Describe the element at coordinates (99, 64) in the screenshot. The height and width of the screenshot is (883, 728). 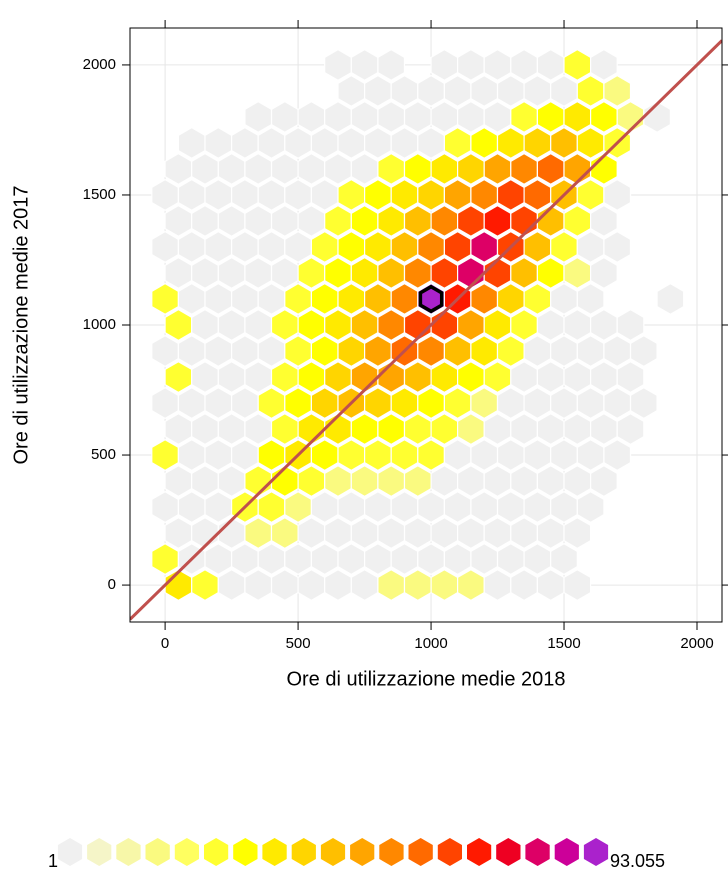
I see `y-tick-label: 2000` at that location.